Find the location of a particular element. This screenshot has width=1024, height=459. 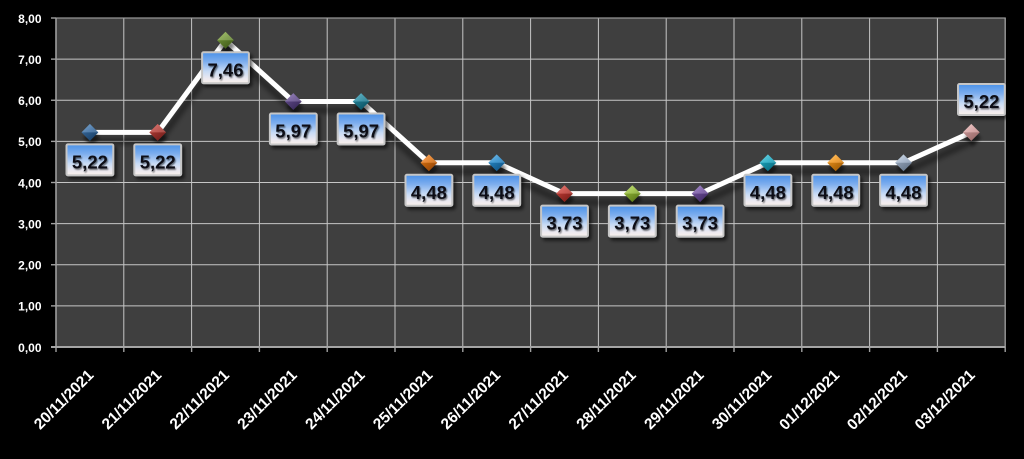

svg-text: 7,00 is located at coordinates (30, 60).